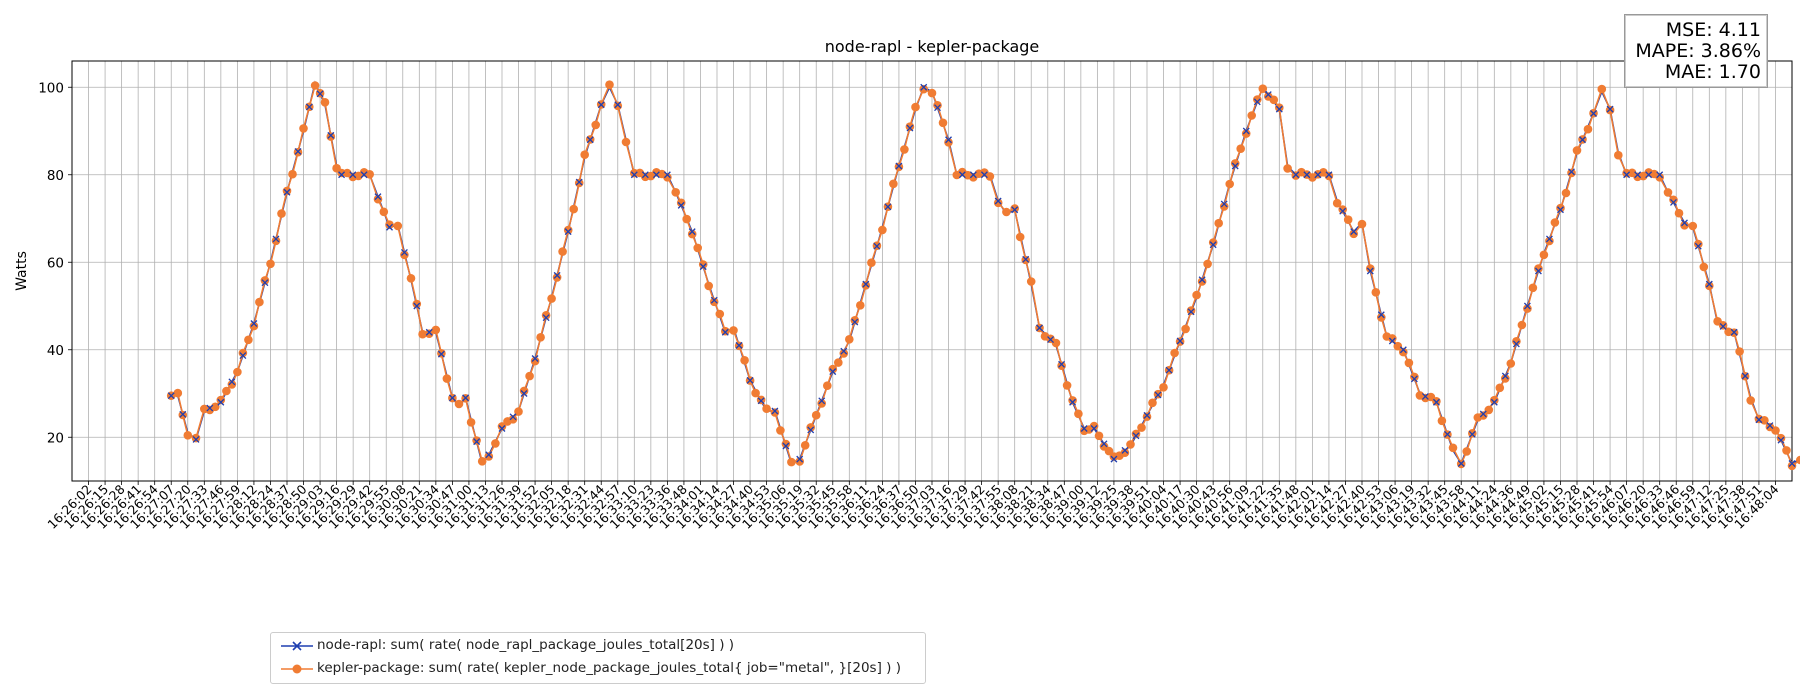 The width and height of the screenshot is (1800, 700). I want to click on y-tick-label: 20, so click(55, 438).